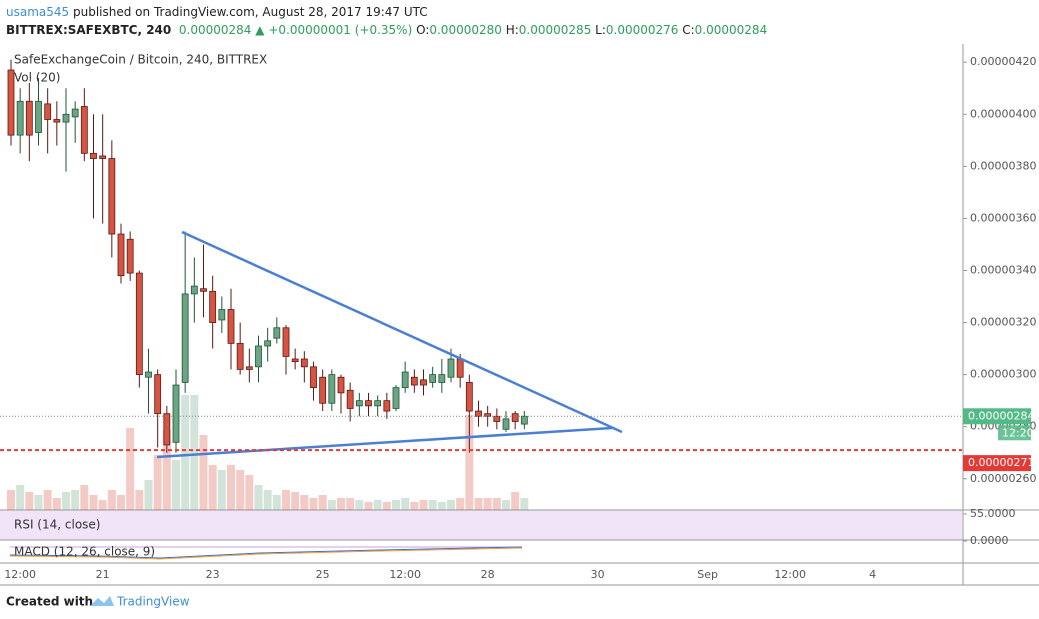 The height and width of the screenshot is (619, 1039). I want to click on brand: TradingView, so click(153, 602).